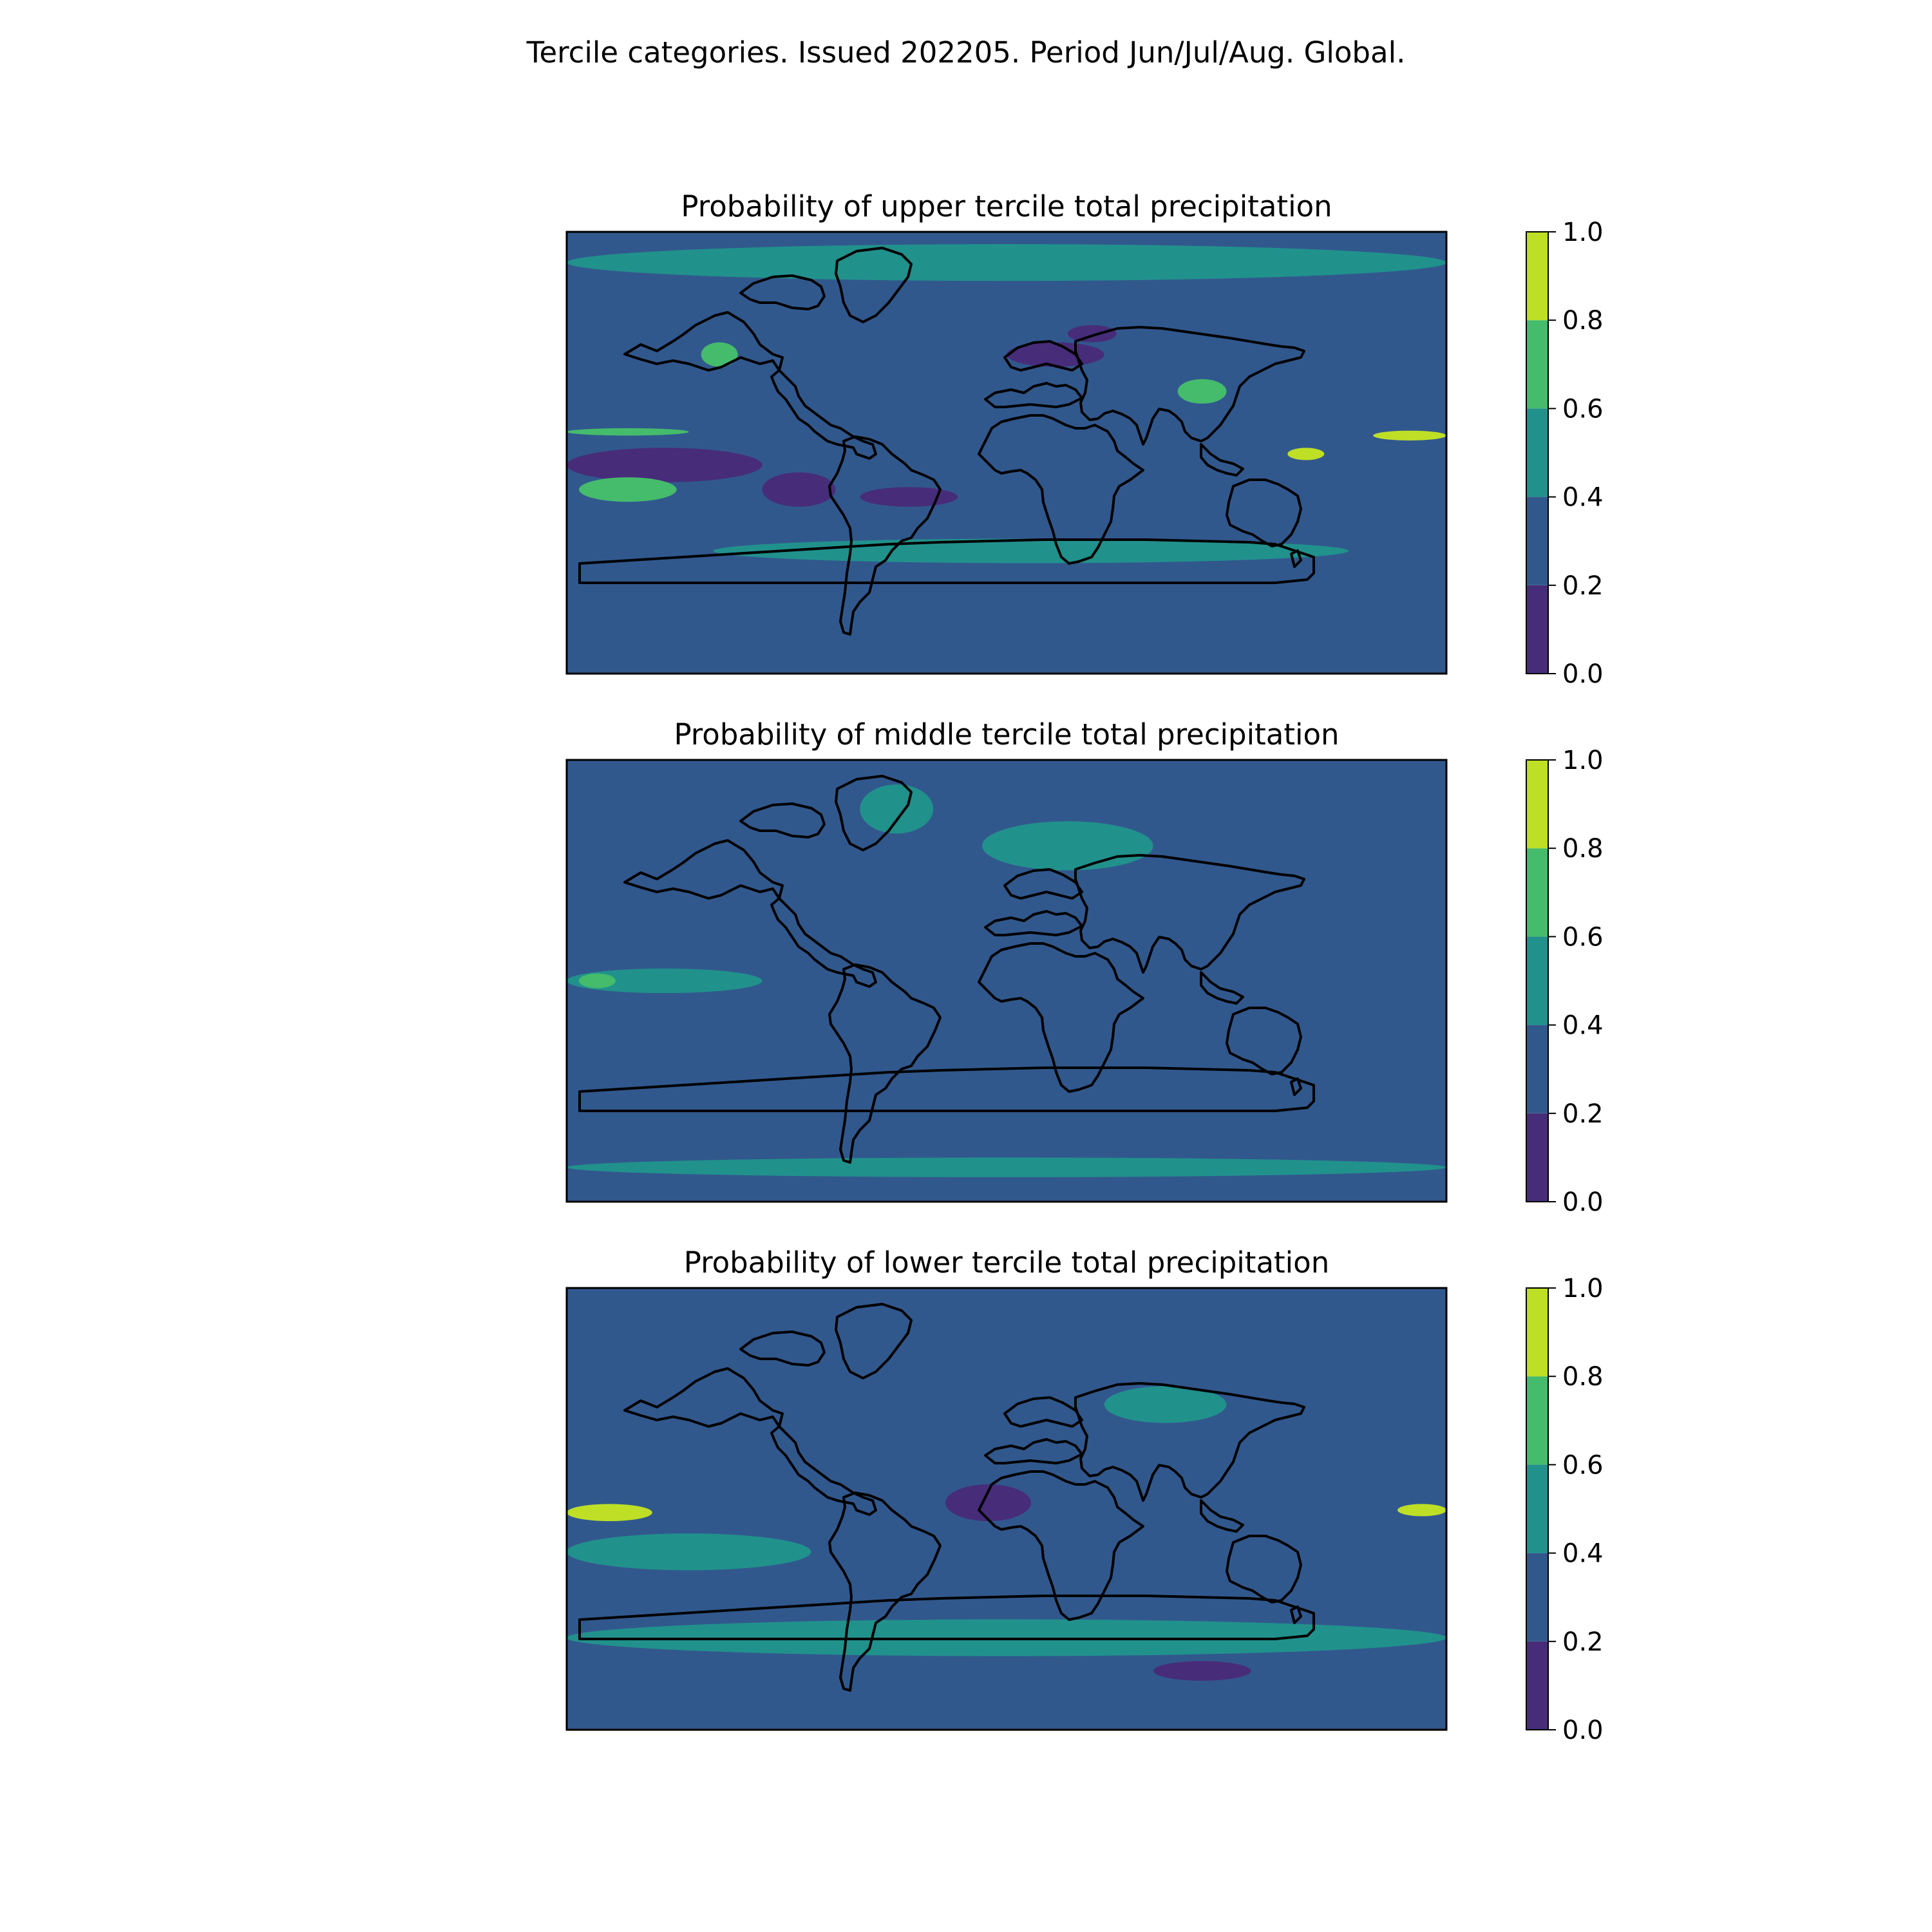  I want to click on field-lower, so click(1007, 1509).